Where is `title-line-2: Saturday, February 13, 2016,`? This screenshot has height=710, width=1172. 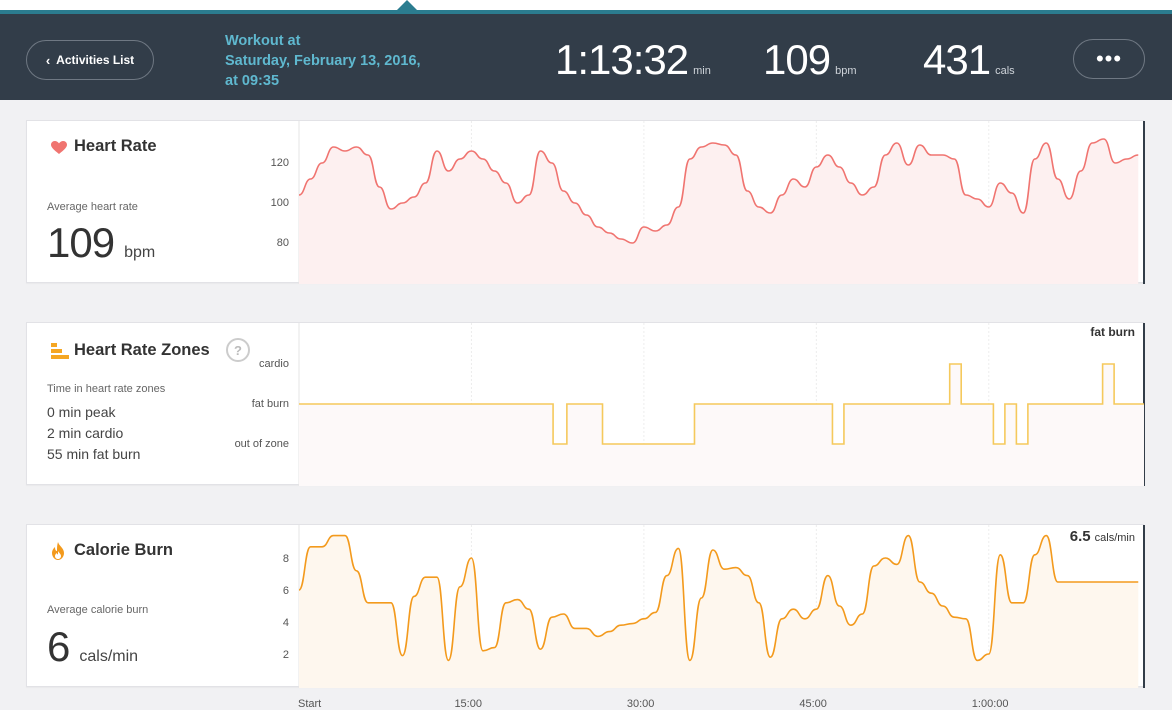 title-line-2: Saturday, February 13, 2016, is located at coordinates (323, 61).